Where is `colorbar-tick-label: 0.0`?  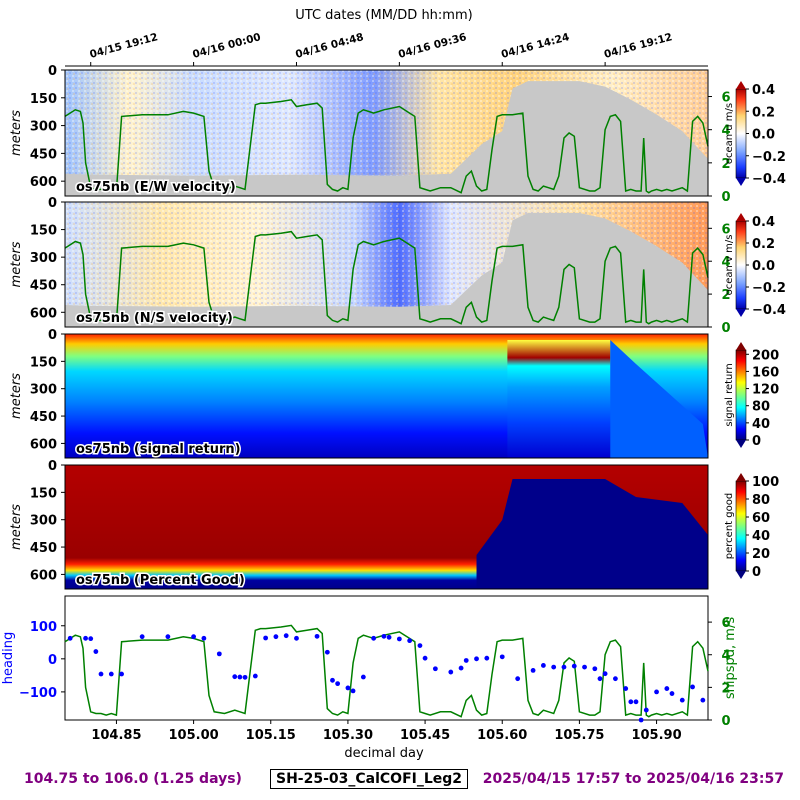
colorbar-tick-label: 0.0 is located at coordinates (763, 135).